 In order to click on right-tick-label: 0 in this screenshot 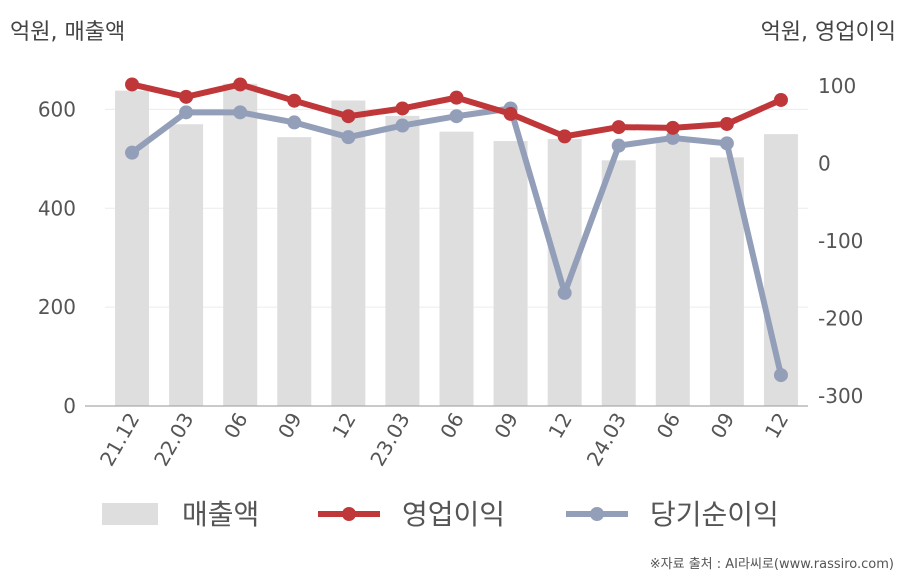, I will do `click(824, 164)`.